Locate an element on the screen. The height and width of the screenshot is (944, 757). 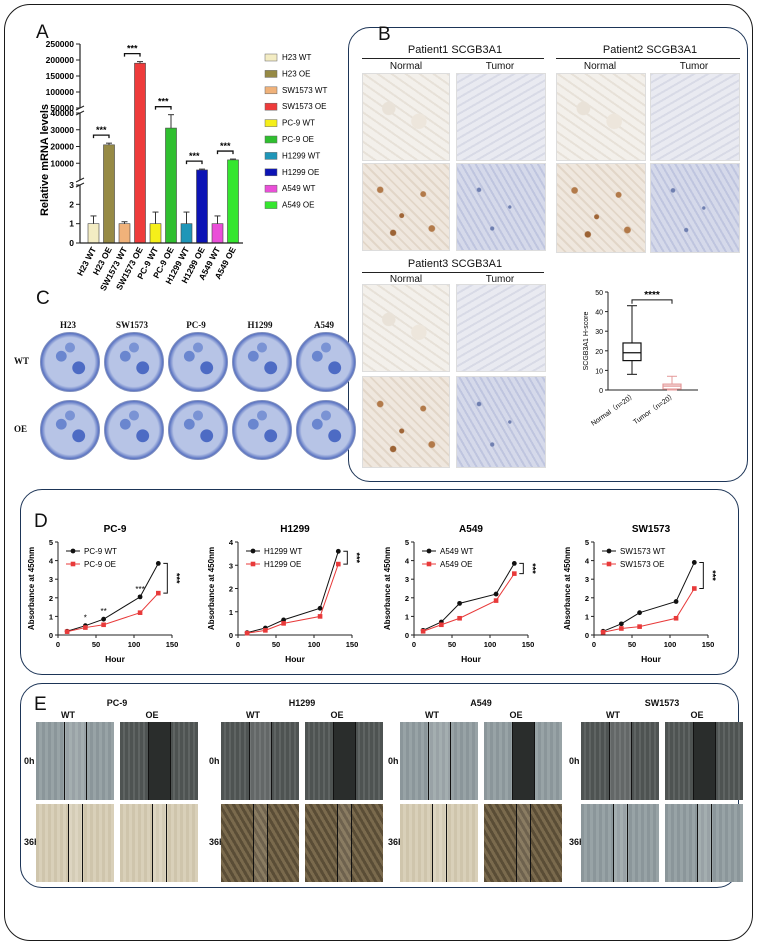
p1-tumor-lowmag is located at coordinates (501, 117).